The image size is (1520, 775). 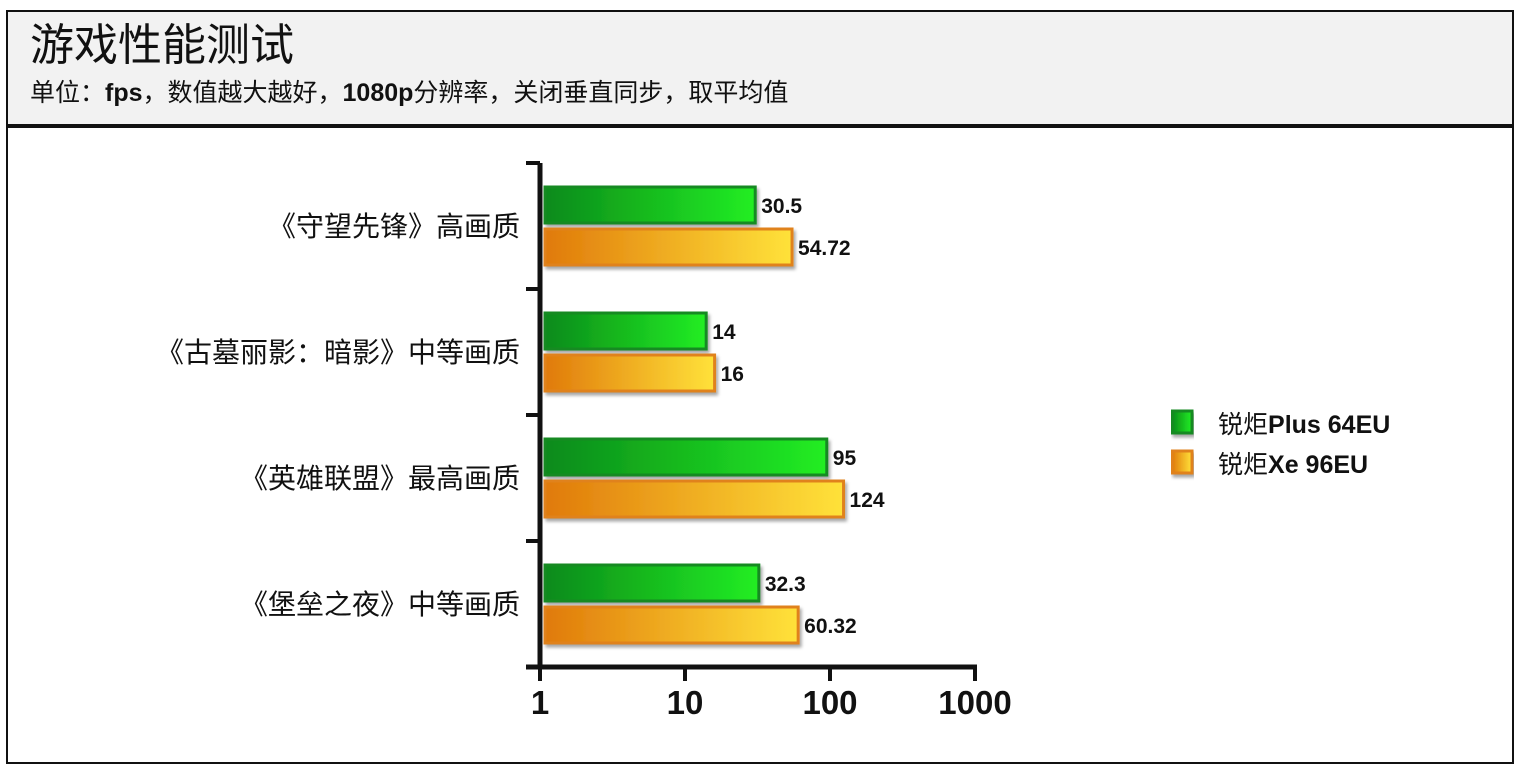 What do you see at coordinates (540, 702) in the screenshot?
I see `x-tick-label: 1` at bounding box center [540, 702].